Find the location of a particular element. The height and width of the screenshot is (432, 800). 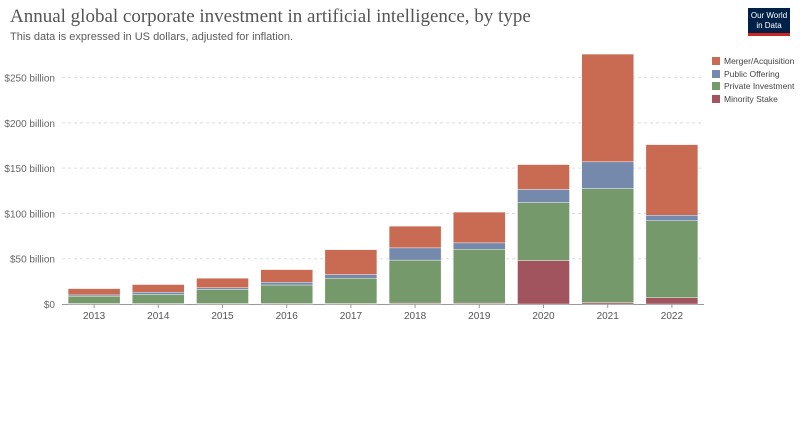

legend-item: Public Offering is located at coordinates (753, 74).